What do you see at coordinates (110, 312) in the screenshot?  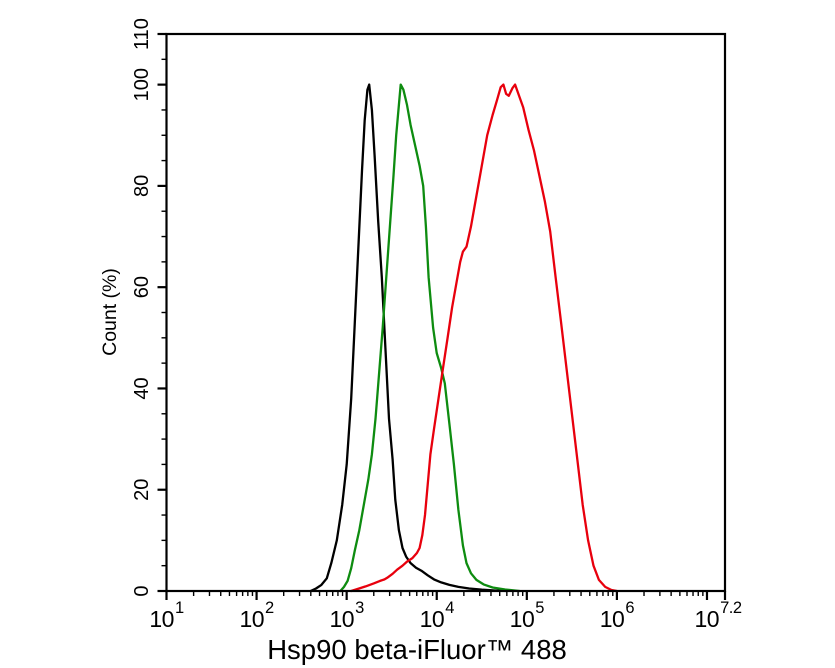 I see `y-axis-title: Count (%)` at bounding box center [110, 312].